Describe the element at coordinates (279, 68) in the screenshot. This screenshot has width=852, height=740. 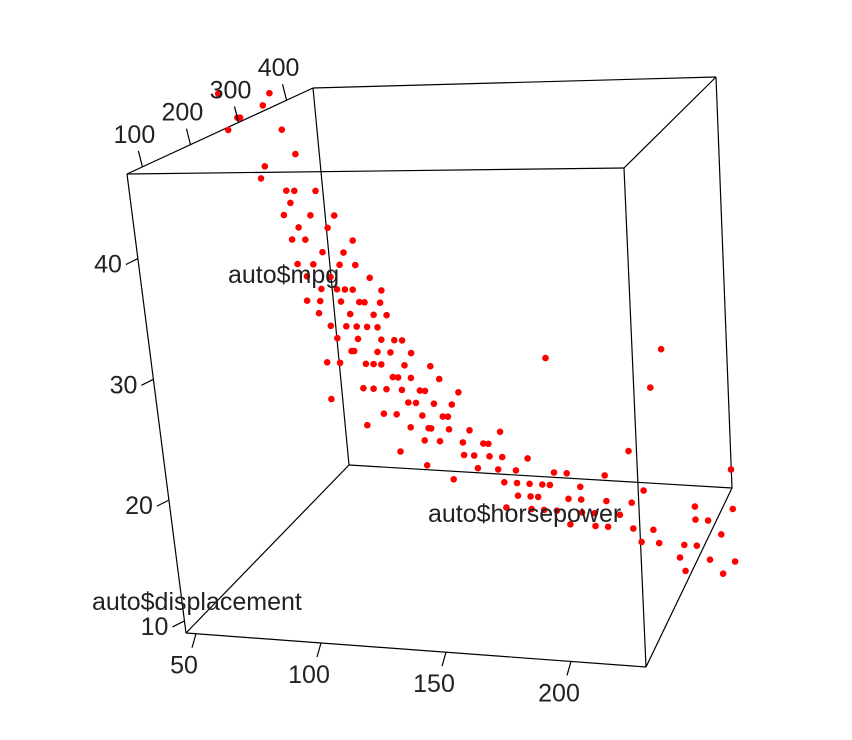
I see `displacement-tick-label: 400` at that location.